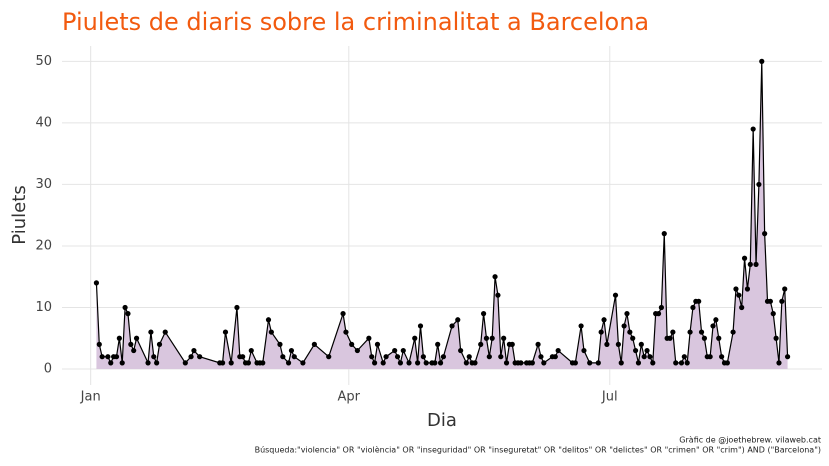  I want to click on y-tick-label: 40, so click(43, 122).